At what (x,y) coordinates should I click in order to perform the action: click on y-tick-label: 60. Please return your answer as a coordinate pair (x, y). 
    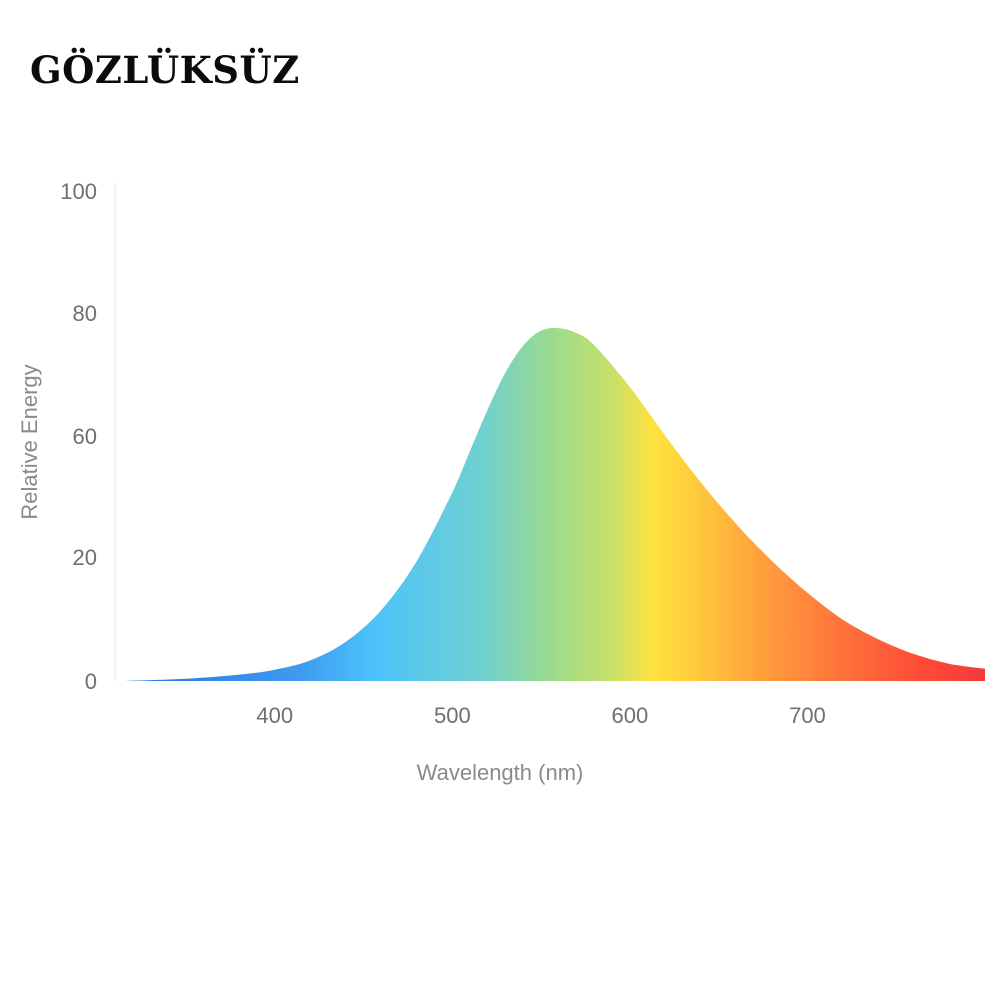
    Looking at the image, I should click on (85, 436).